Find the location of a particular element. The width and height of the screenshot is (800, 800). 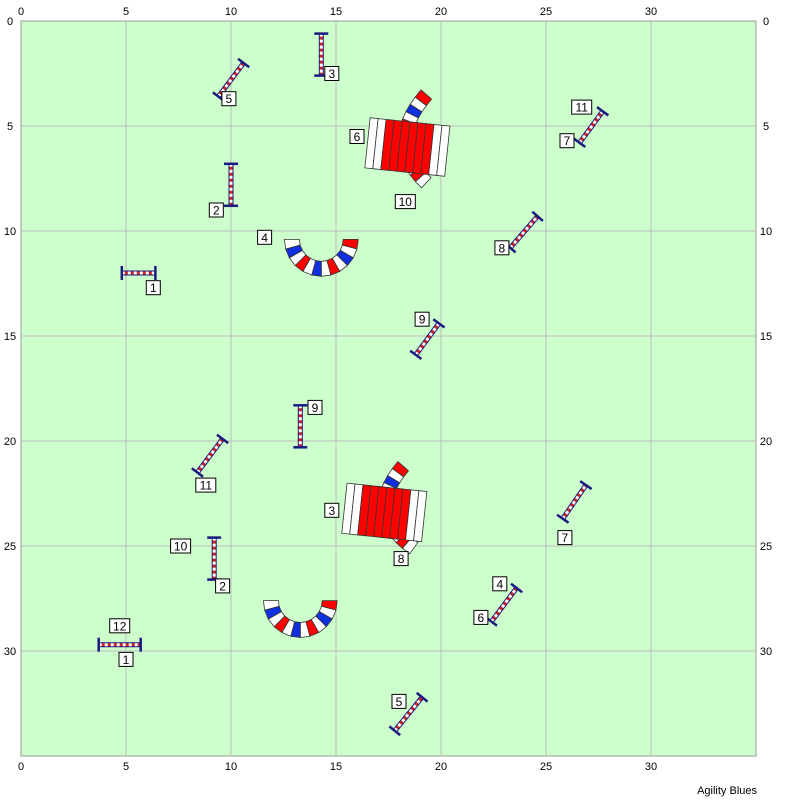

y-tick-left: 5 is located at coordinates (10, 127).